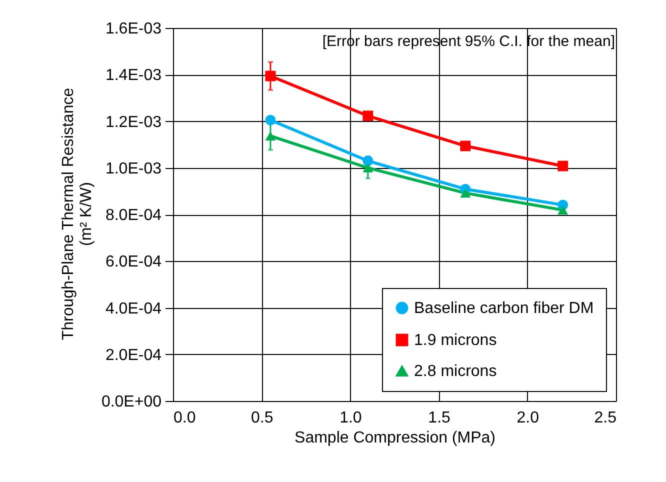 The height and width of the screenshot is (482, 666). What do you see at coordinates (131, 402) in the screenshot?
I see `y-tick-label: 0.0E+00` at bounding box center [131, 402].